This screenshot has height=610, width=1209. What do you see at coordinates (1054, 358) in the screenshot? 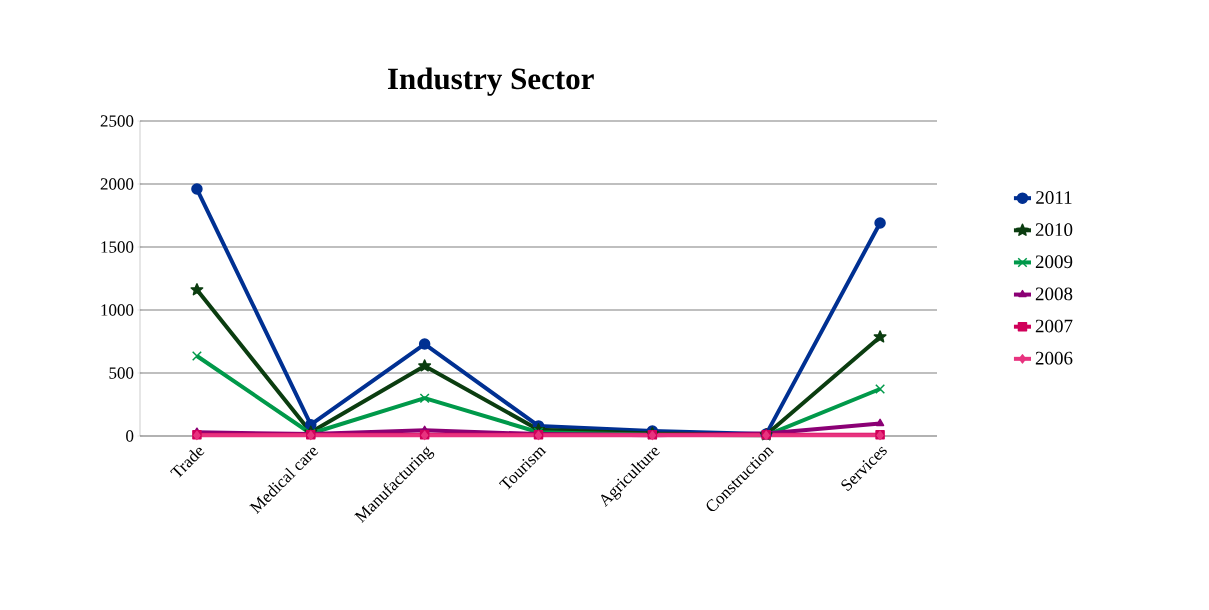
I see `legend-label: 2006` at bounding box center [1054, 358].